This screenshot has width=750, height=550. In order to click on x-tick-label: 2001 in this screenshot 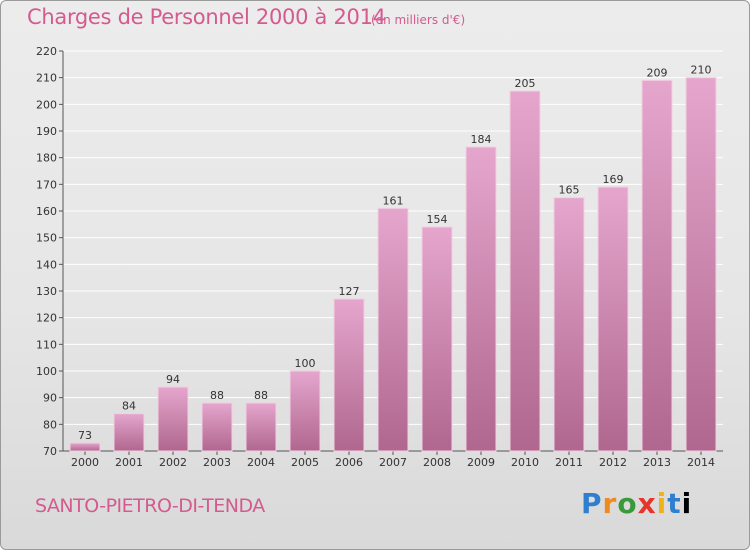, I will do `click(129, 462)`.